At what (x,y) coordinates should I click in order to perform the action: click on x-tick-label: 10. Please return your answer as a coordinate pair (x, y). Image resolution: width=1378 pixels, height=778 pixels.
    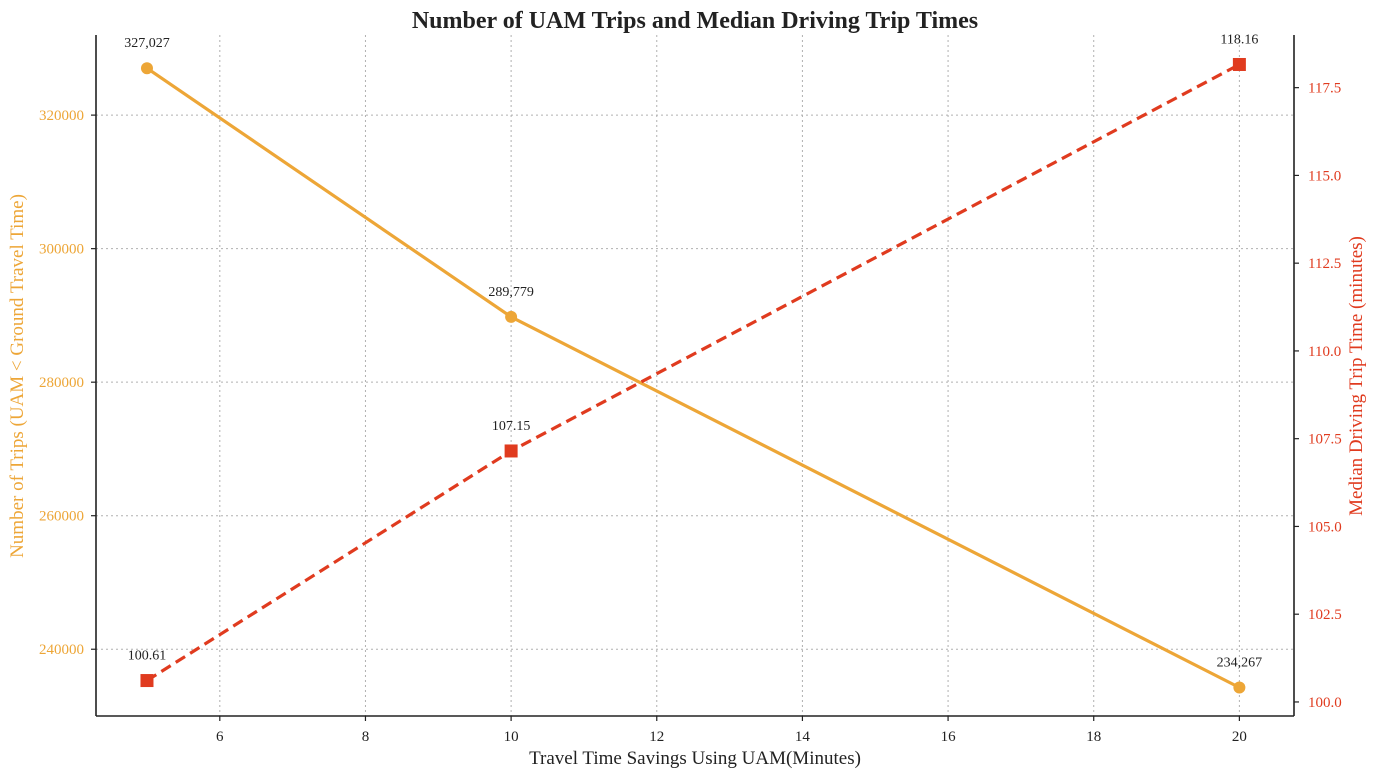
    Looking at the image, I should click on (511, 737).